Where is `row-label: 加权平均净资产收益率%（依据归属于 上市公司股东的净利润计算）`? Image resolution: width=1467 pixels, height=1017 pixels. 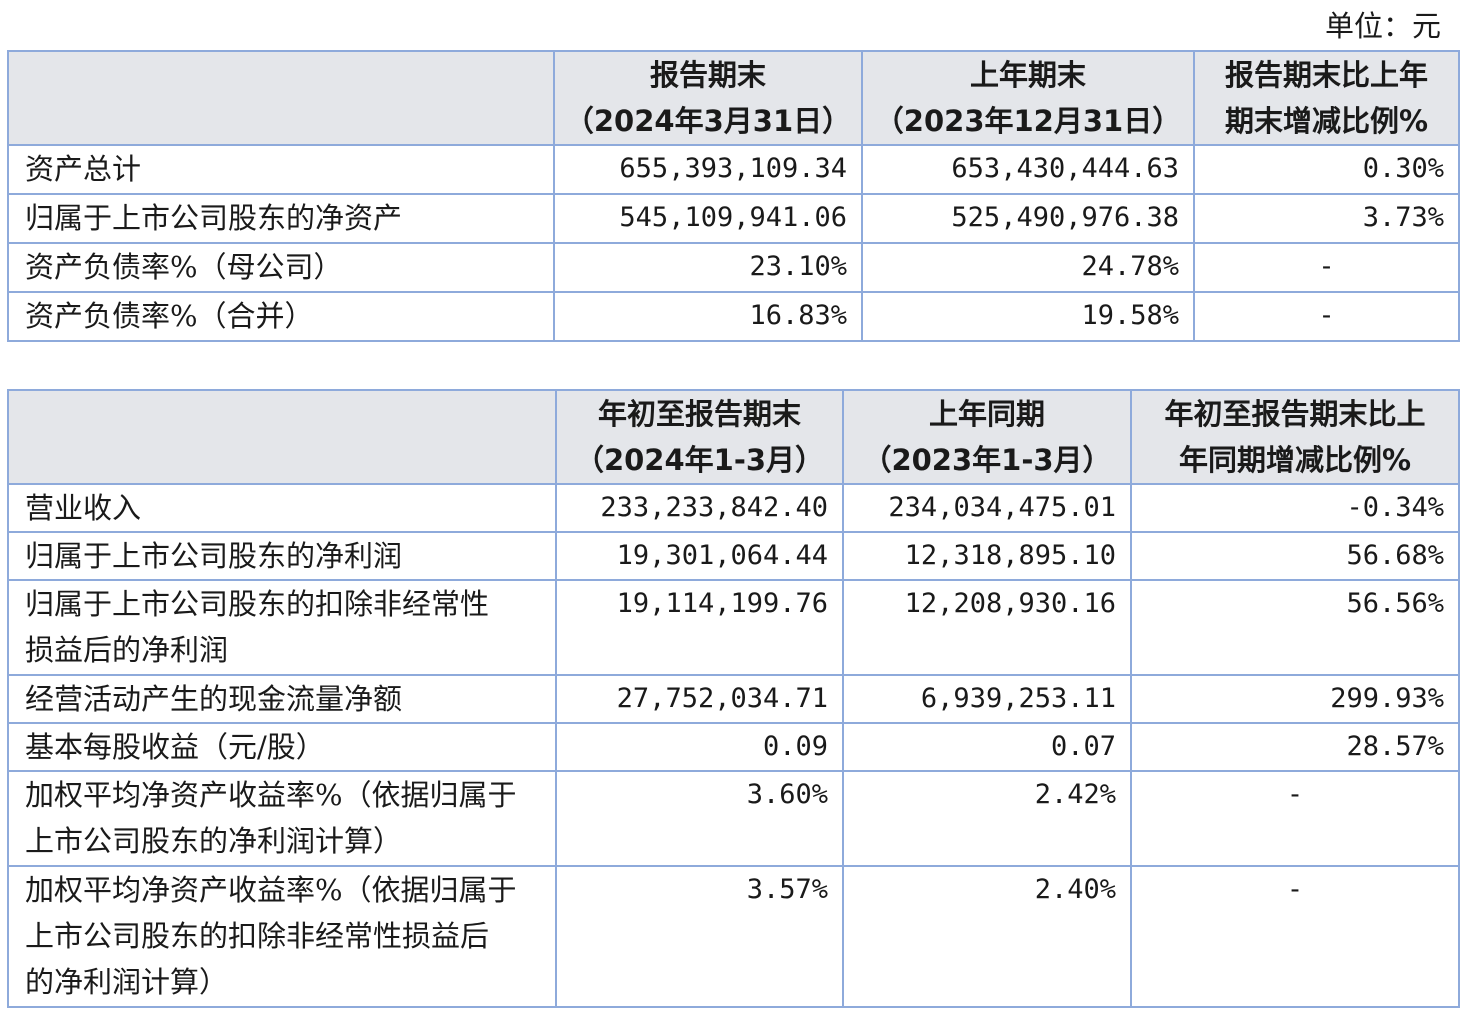
row-label: 加权平均净资产收益率%（依据归属于 上市公司股东的净利润计算） is located at coordinates (282, 818).